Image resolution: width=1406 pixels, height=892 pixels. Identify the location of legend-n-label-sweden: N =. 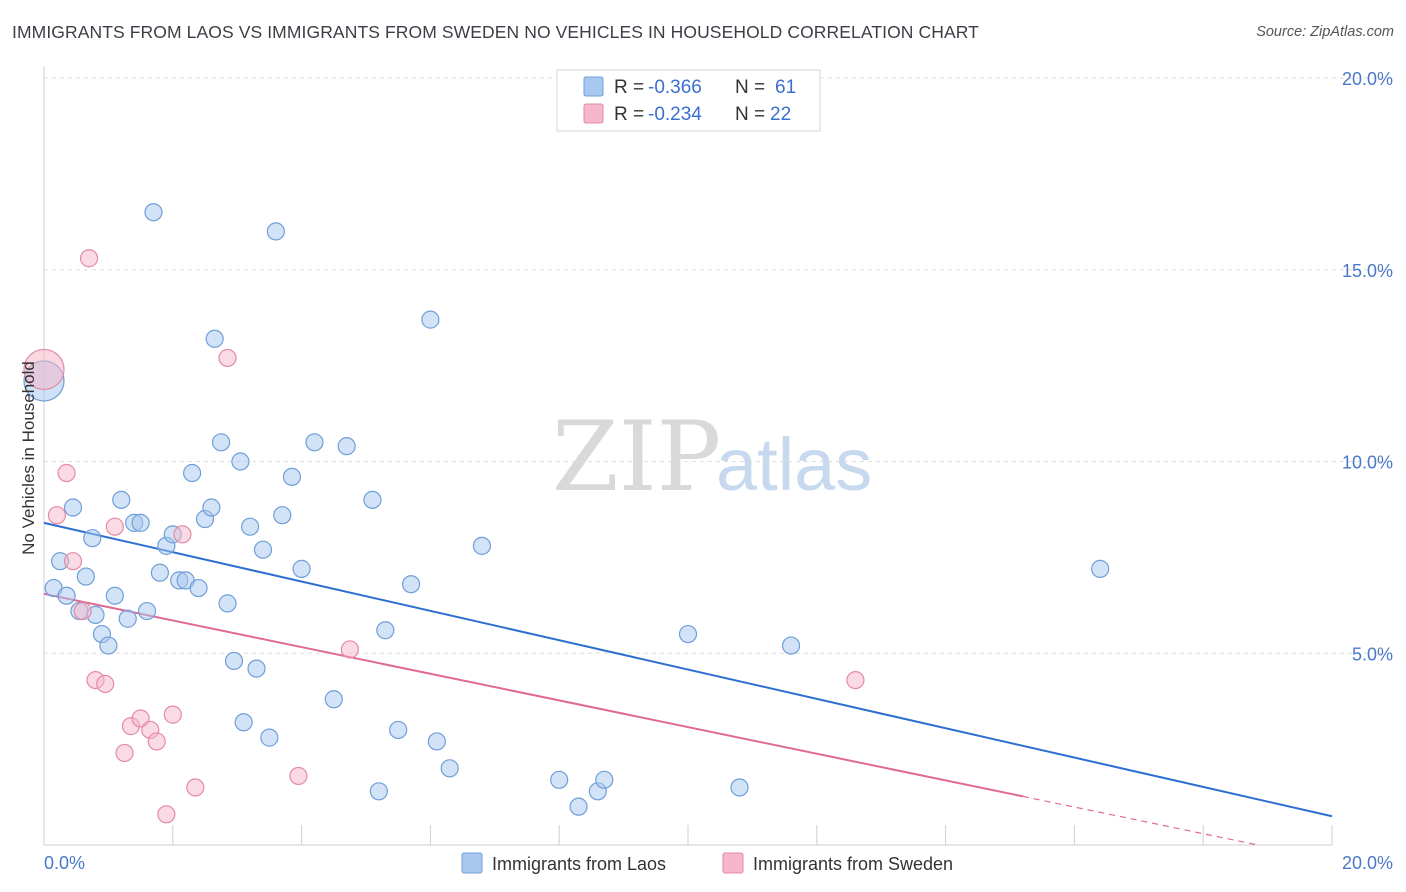
(750, 114).